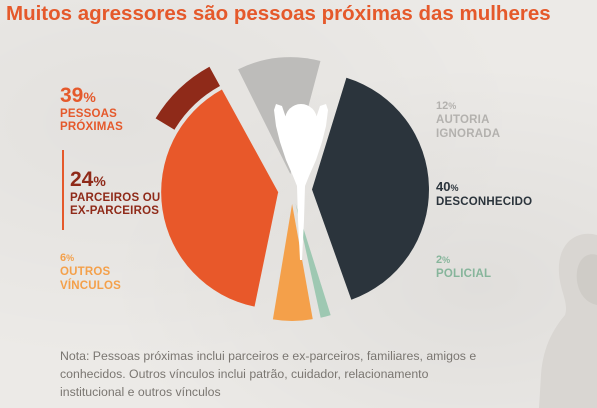  I want to click on slice-parceiros-ex-parceiros, so click(187, 98).